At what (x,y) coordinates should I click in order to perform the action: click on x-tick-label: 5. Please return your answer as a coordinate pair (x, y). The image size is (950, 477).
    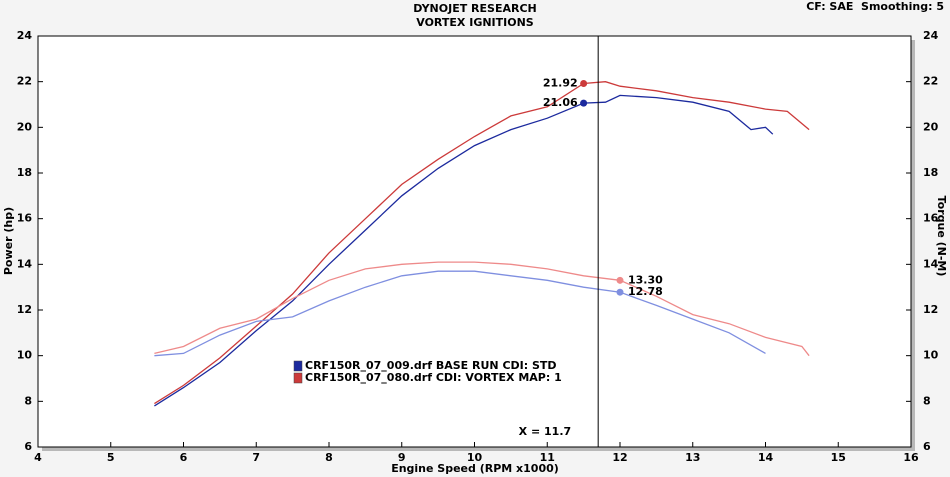
    Looking at the image, I should click on (111, 457).